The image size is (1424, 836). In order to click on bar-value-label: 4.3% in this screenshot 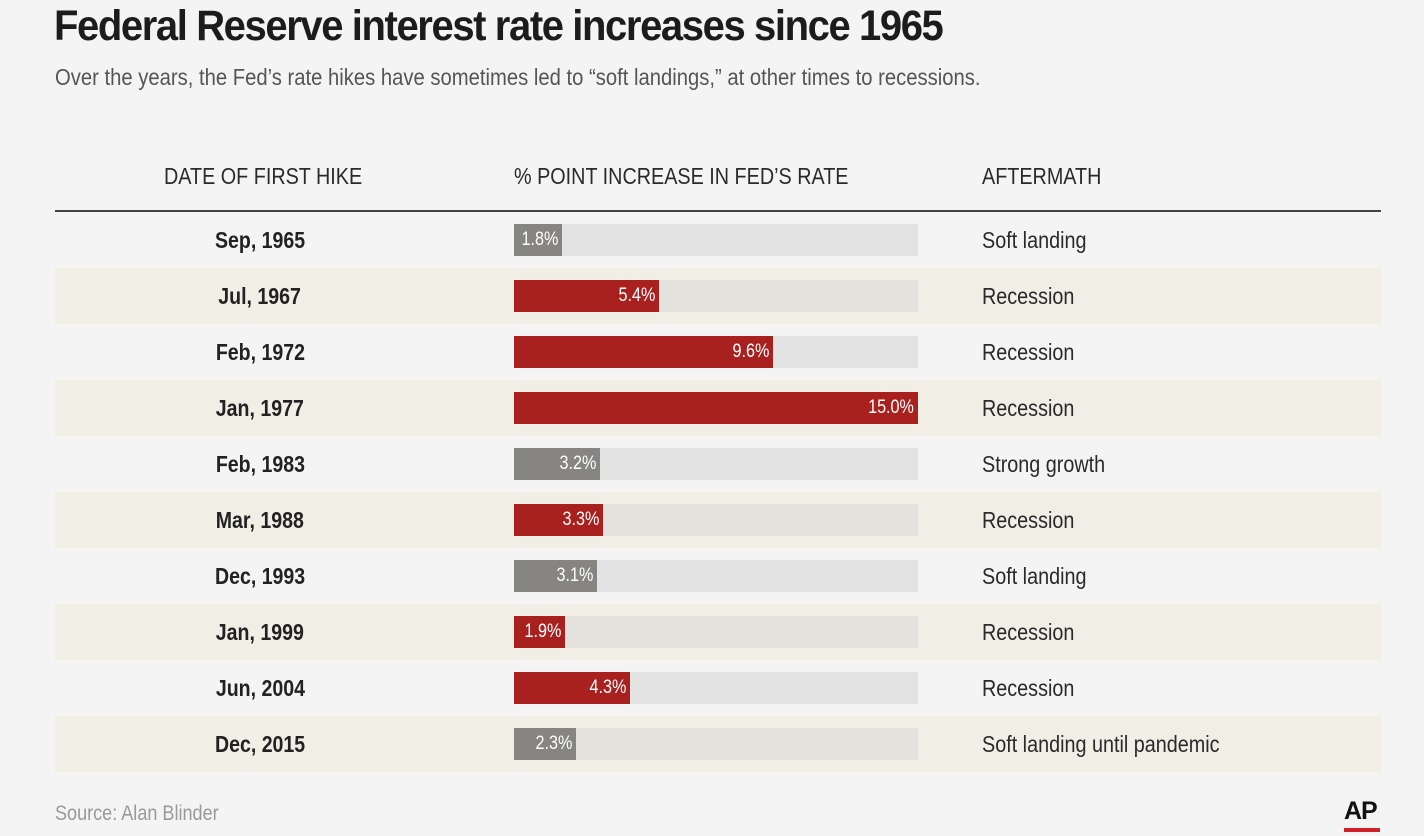, I will do `click(607, 687)`.